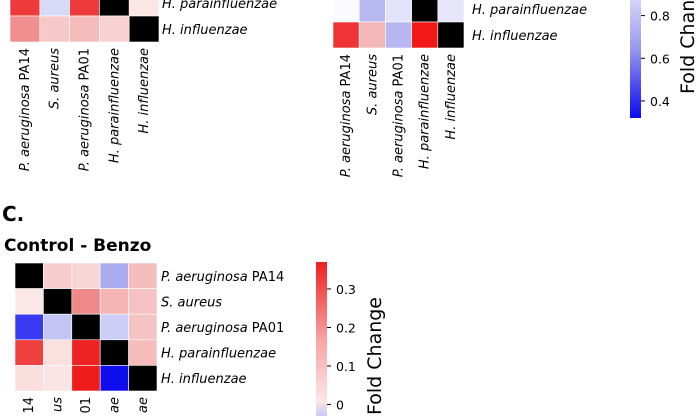  Describe the element at coordinates (191, 302) in the screenshot. I see `row-label: S. aureus` at that location.